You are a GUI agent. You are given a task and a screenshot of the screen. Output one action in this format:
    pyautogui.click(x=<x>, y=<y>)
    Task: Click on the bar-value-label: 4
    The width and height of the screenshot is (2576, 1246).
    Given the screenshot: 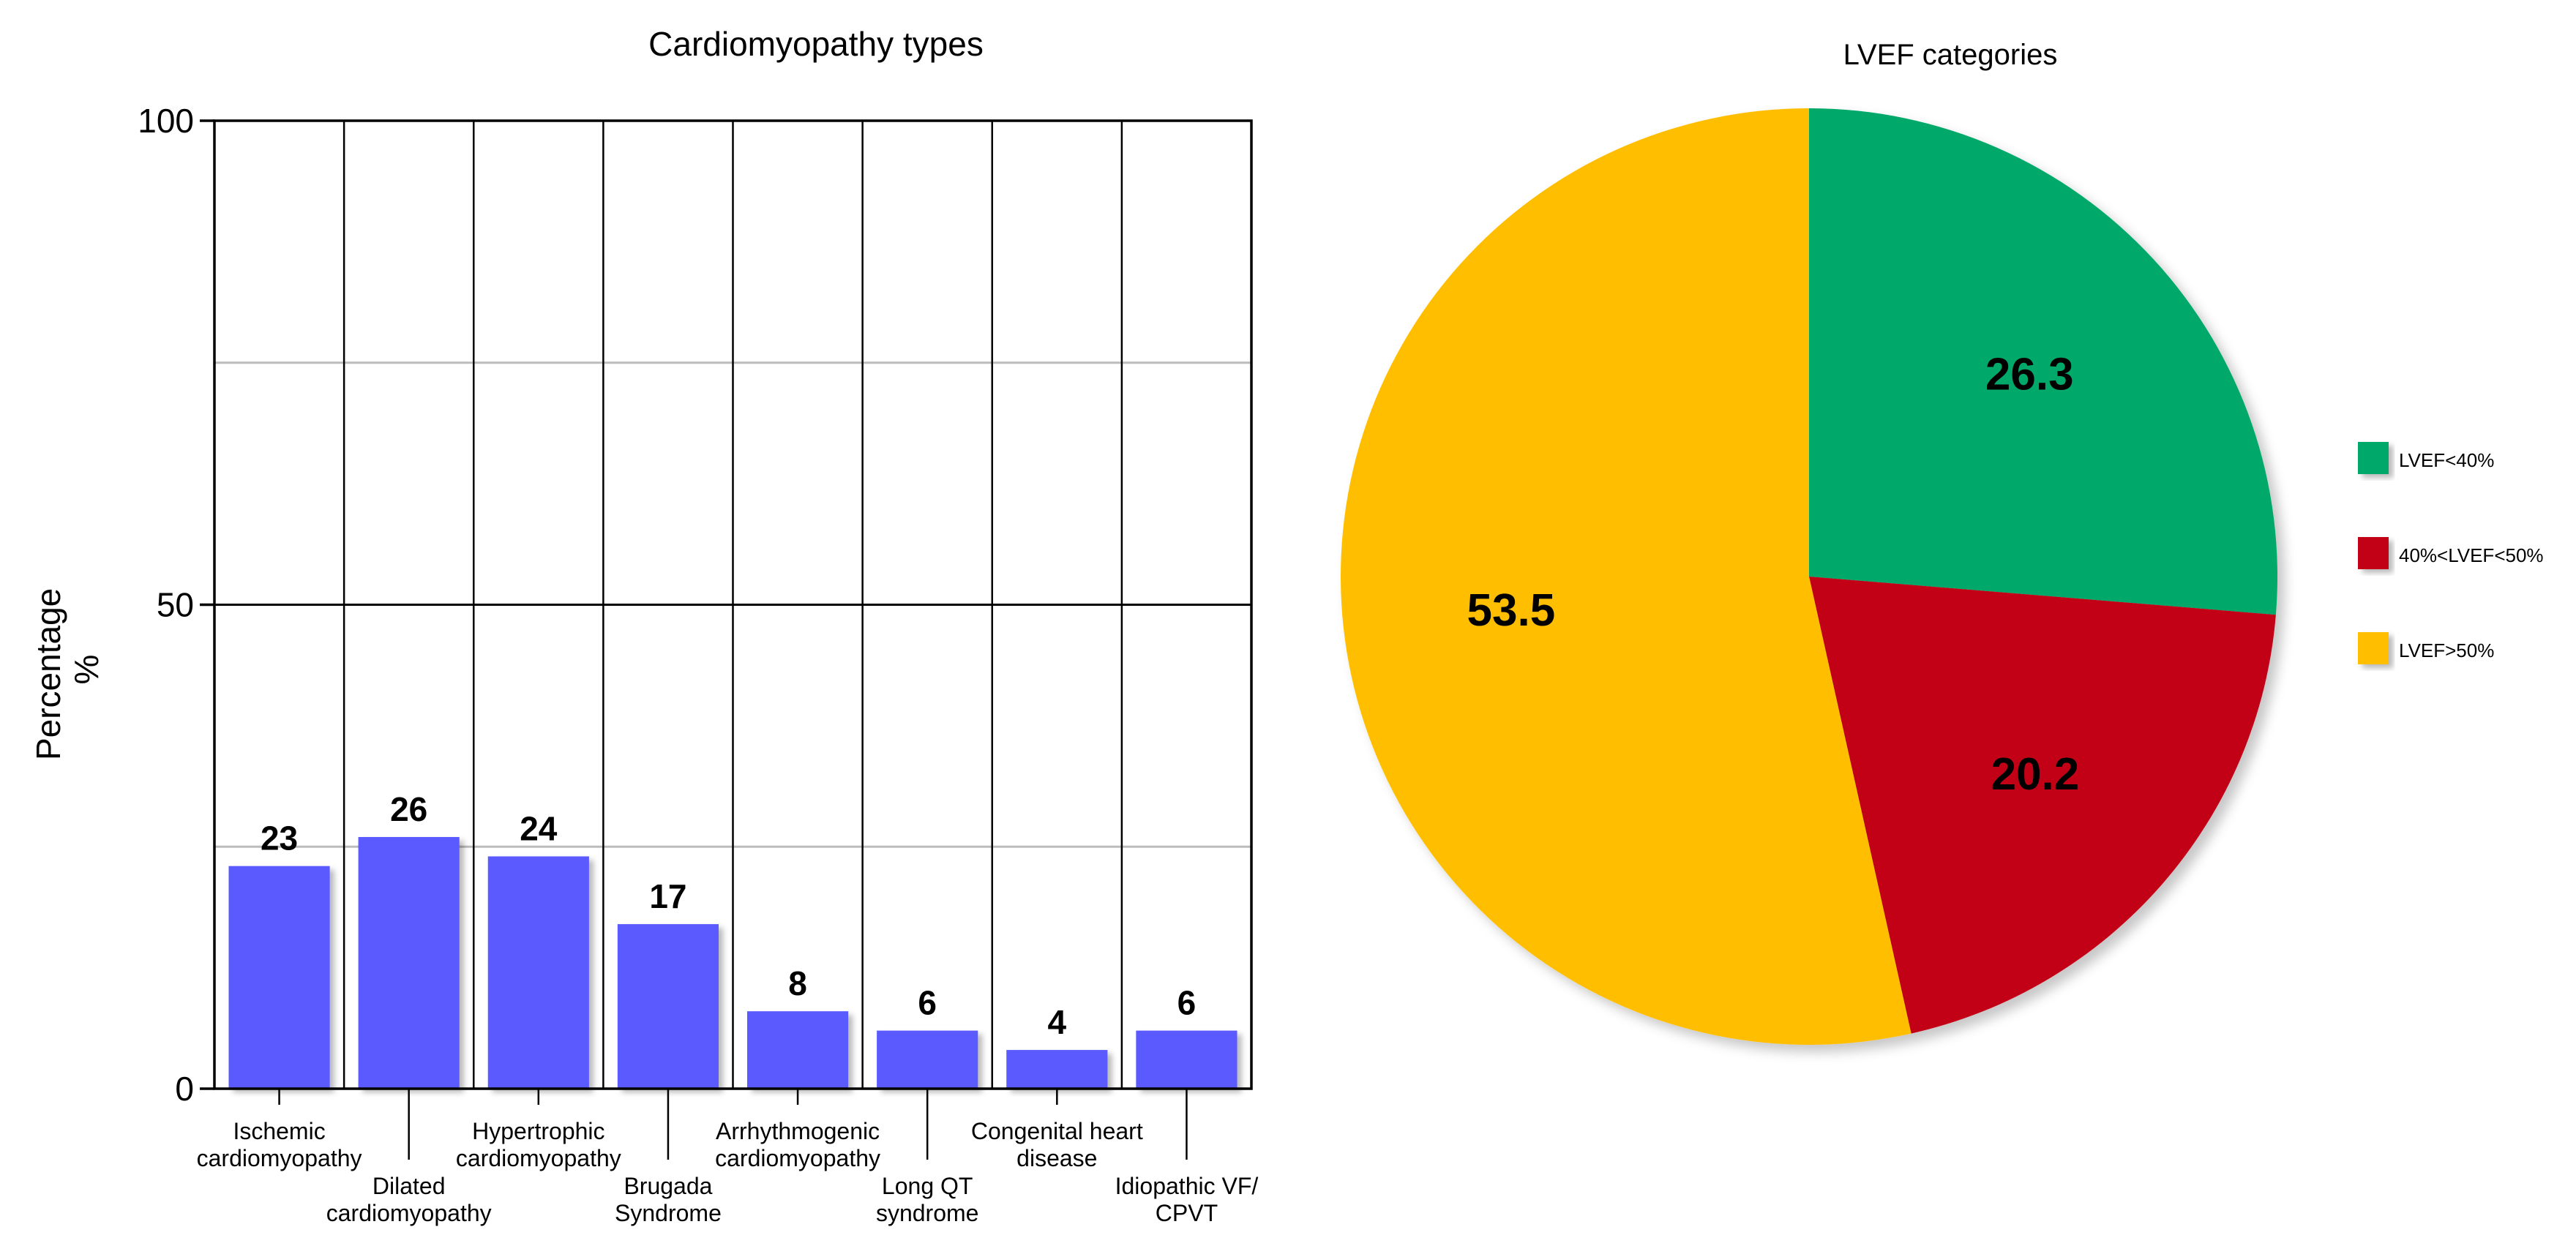 What is the action you would take?
    pyautogui.click(x=1057, y=1022)
    